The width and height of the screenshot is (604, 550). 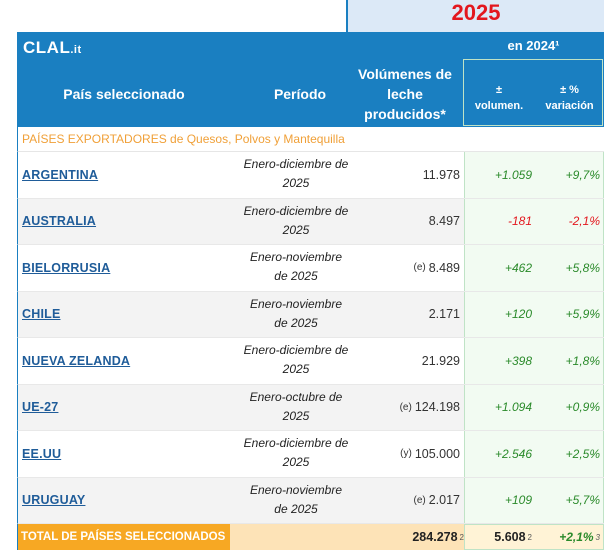 What do you see at coordinates (499, 90) in the screenshot?
I see `header-dv-line1: ±` at bounding box center [499, 90].